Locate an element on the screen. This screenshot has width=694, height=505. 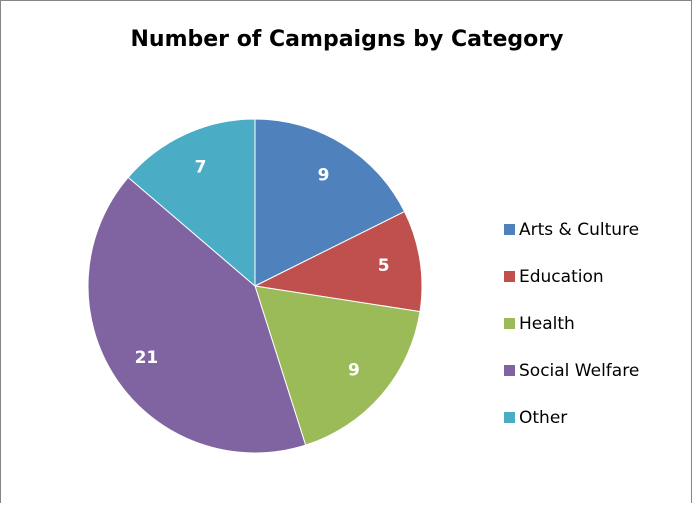
chart-title: Number of Campaigns by Category is located at coordinates (347, 39).